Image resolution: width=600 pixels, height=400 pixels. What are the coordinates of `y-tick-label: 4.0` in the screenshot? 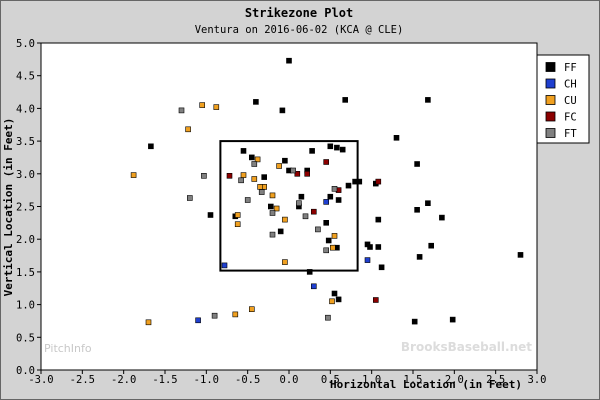 It's located at (25, 109).